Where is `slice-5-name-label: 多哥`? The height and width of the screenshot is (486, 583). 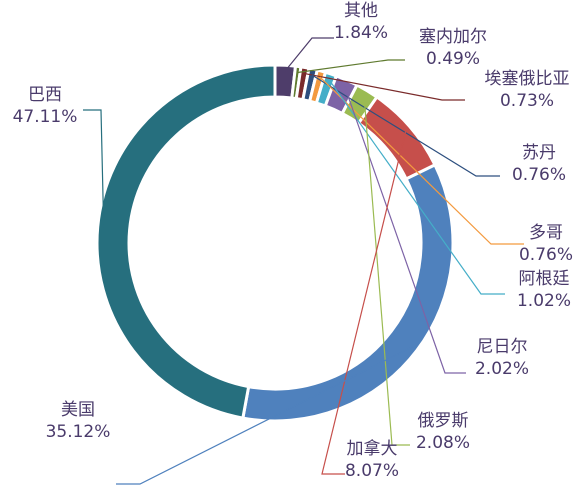 slice-5-name-label: 多哥 is located at coordinates (546, 233).